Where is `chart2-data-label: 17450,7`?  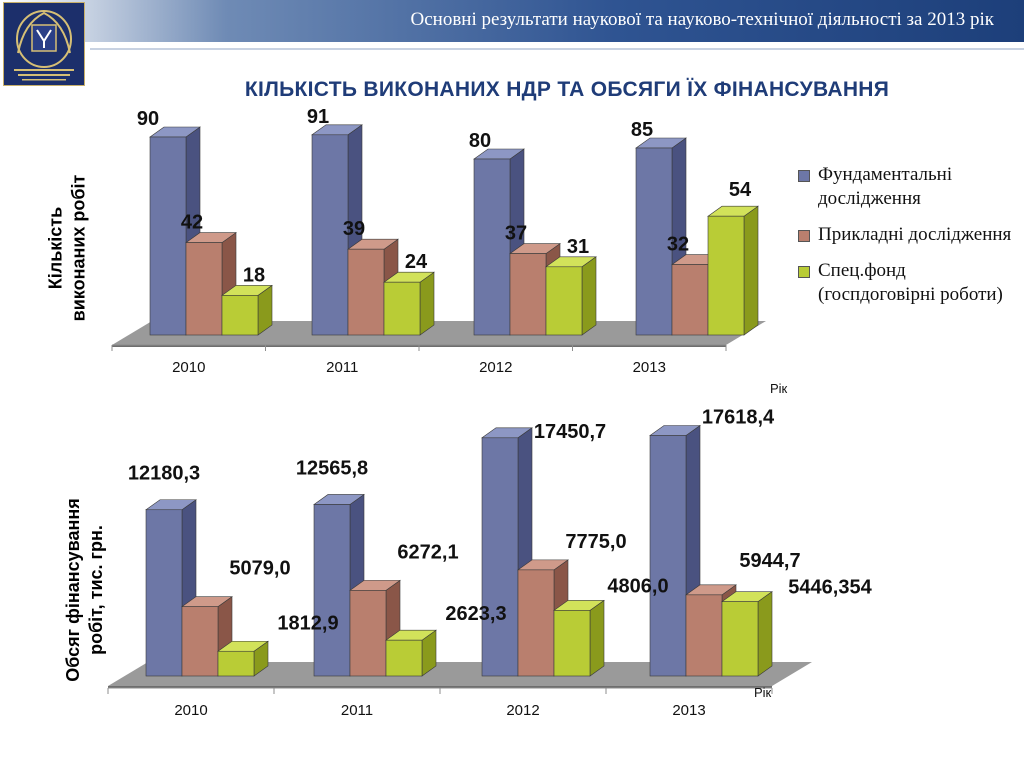 chart2-data-label: 17450,7 is located at coordinates (570, 432).